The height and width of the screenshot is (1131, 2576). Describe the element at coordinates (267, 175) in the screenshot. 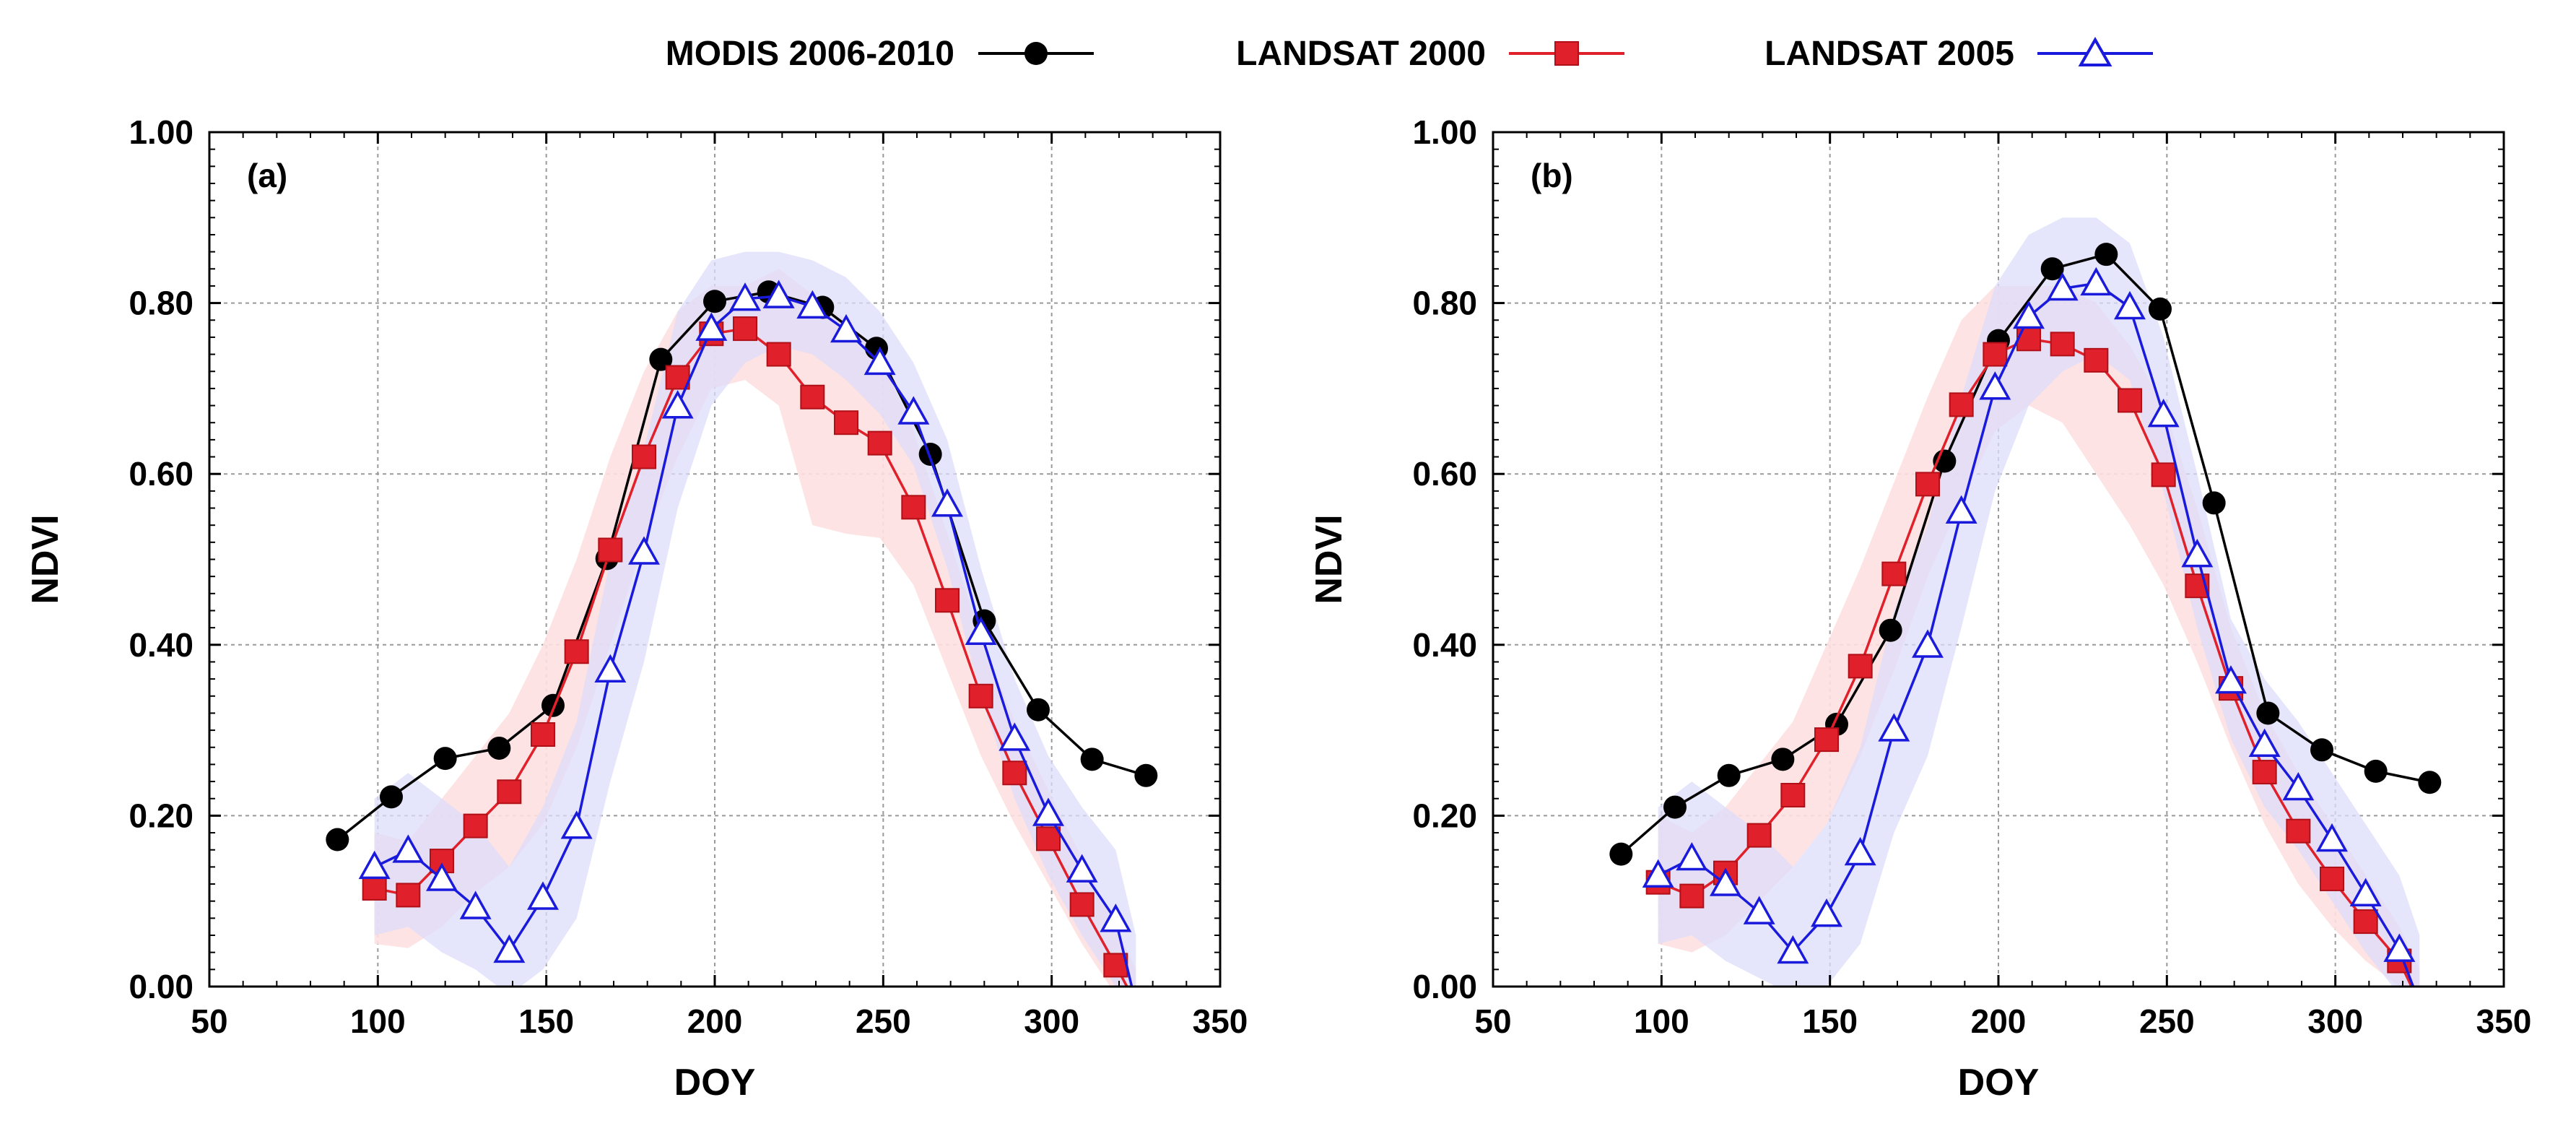

I see `panel-label: (a)` at that location.